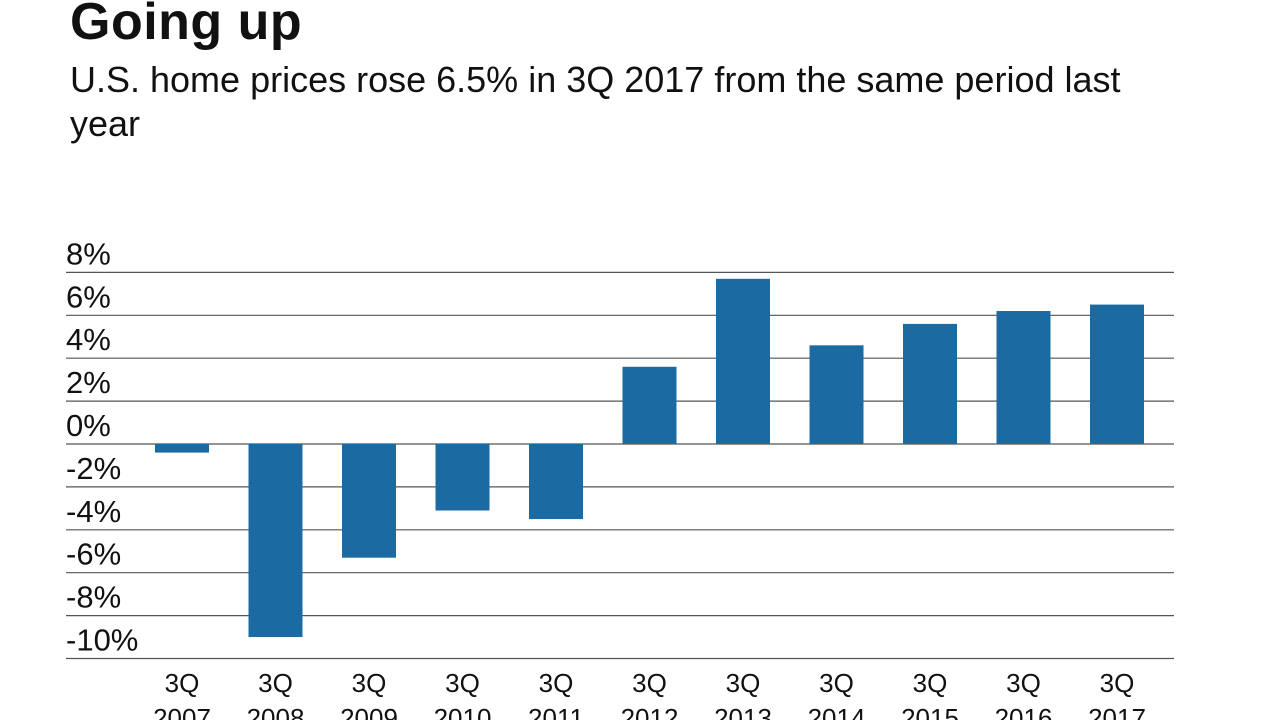 This screenshot has width=1280, height=720. What do you see at coordinates (88, 339) in the screenshot?
I see `y-tick-label: 4%` at bounding box center [88, 339].